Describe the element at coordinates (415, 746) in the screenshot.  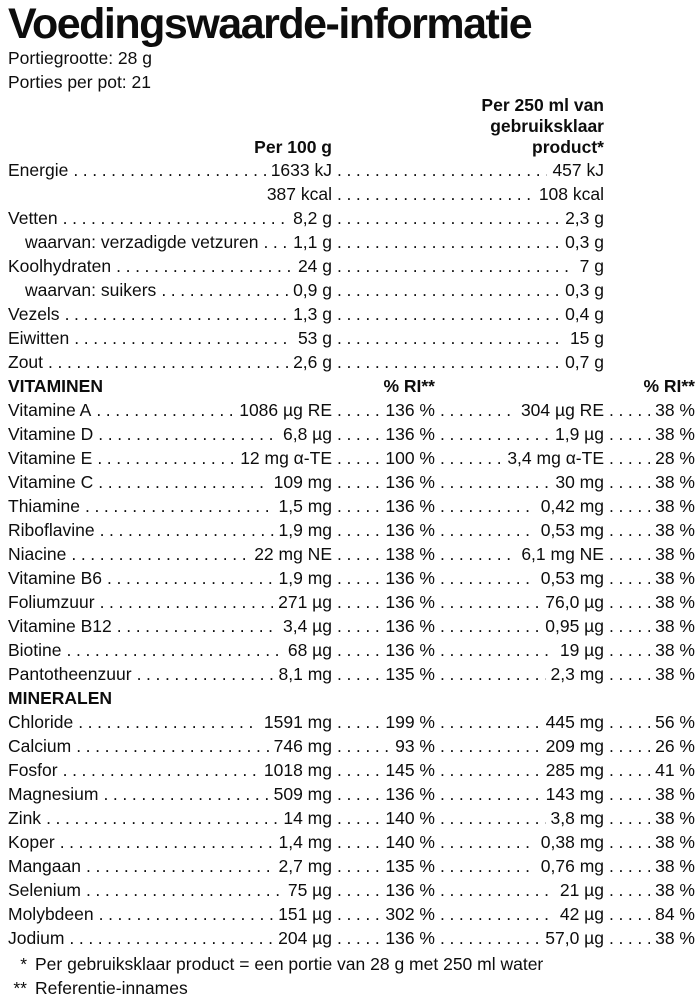
I see `value-ri-per-100g: 93 %` at that location.